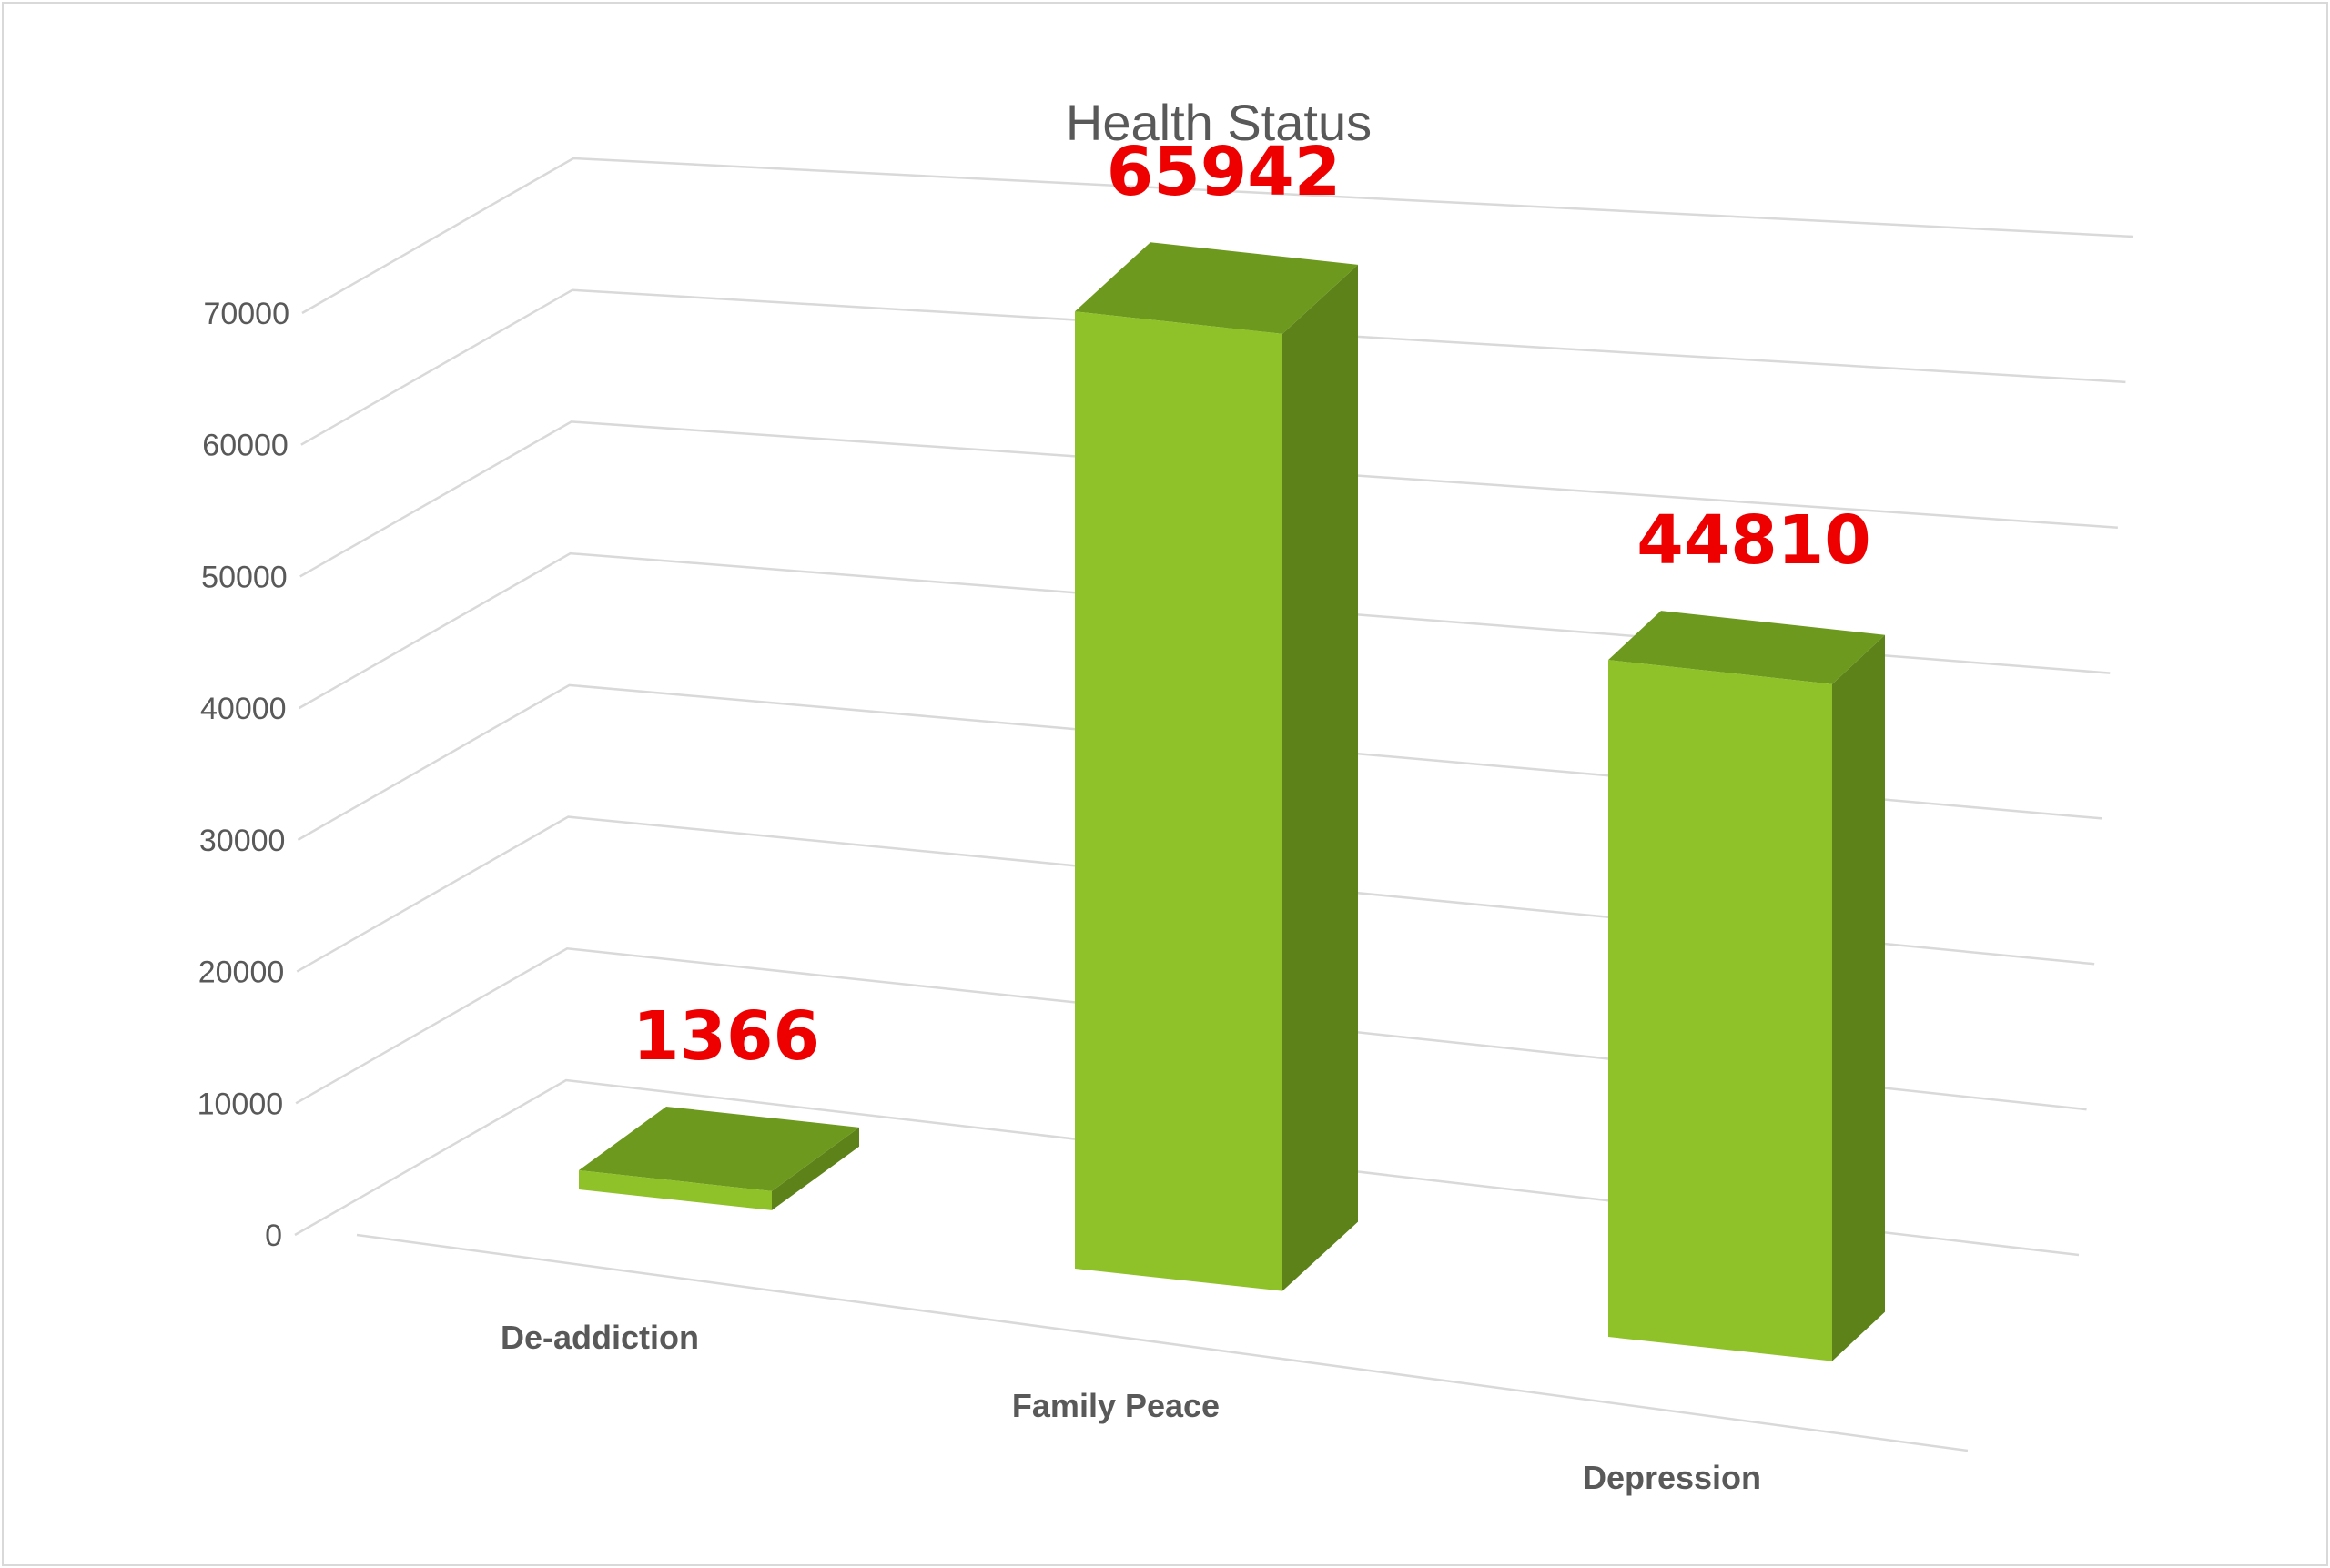 Image resolution: width=2330 pixels, height=1568 pixels. Describe the element at coordinates (815, 1168) in the screenshot. I see `bar-de-addiction-side` at that location.